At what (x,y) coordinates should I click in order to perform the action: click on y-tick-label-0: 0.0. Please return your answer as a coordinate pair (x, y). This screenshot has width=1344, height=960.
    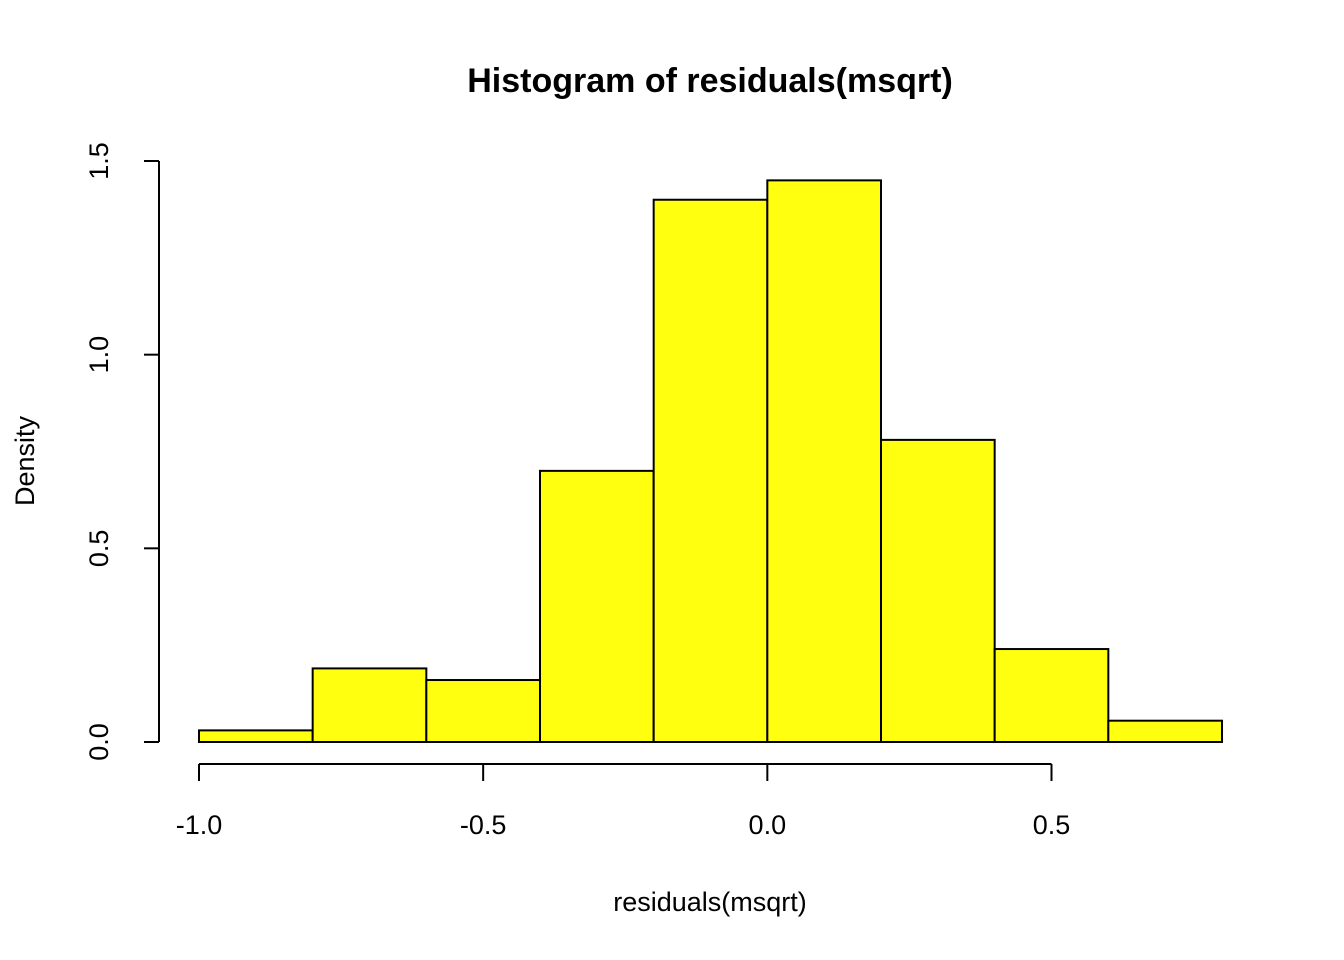
    Looking at the image, I should click on (99, 742).